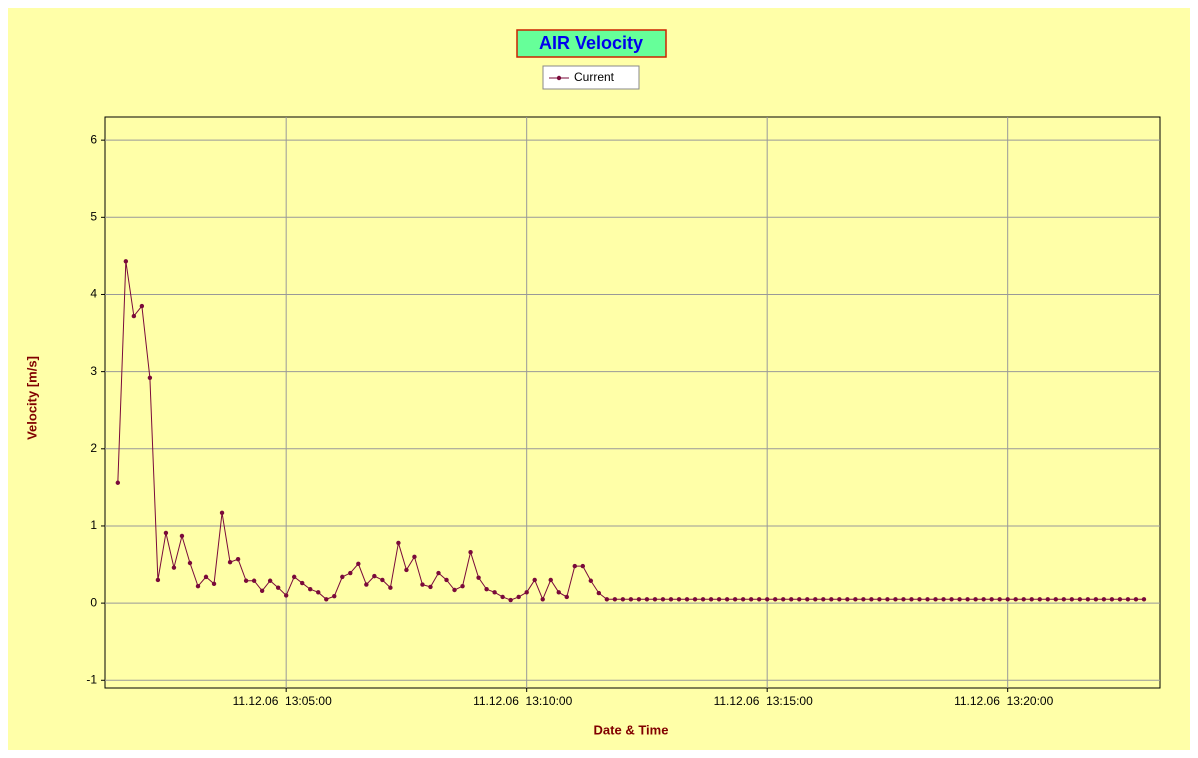  I want to click on x-tick-label: 11.12.06 13:20:00, so click(1004, 701).